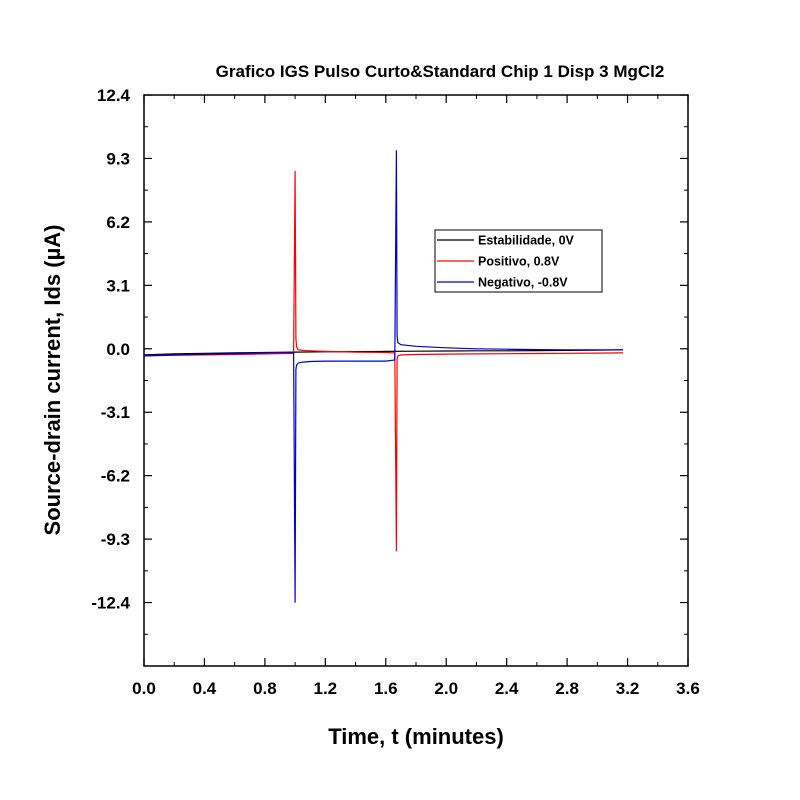 The width and height of the screenshot is (800, 800). Describe the element at coordinates (115, 476) in the screenshot. I see `y-tick-label: -6.2` at that location.